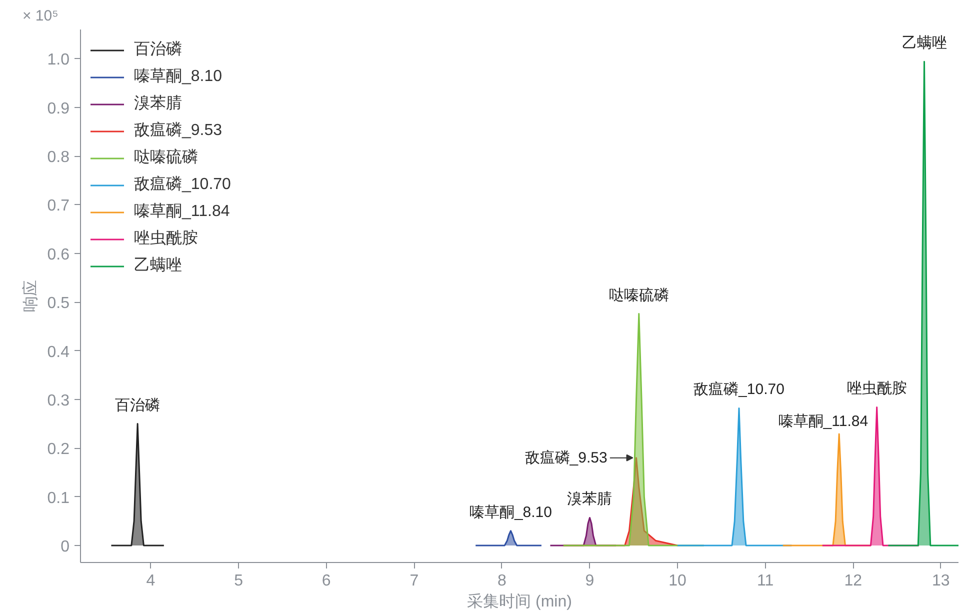  Describe the element at coordinates (239, 581) in the screenshot. I see `x-tick-label: 5` at that location.